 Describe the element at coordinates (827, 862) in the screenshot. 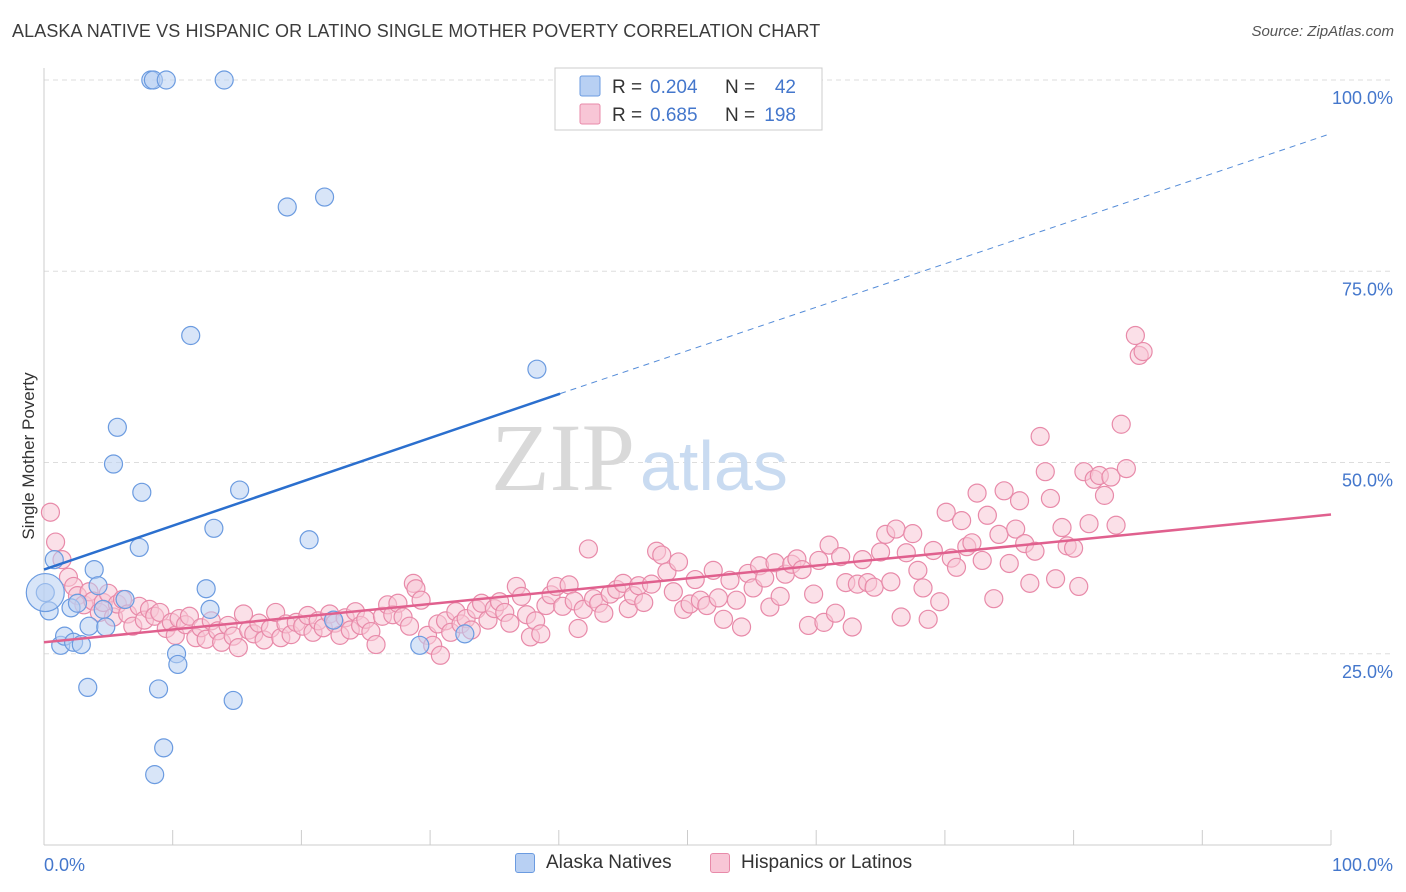

I see `legend-label-hispanics: Hispanics or Latinos` at that location.